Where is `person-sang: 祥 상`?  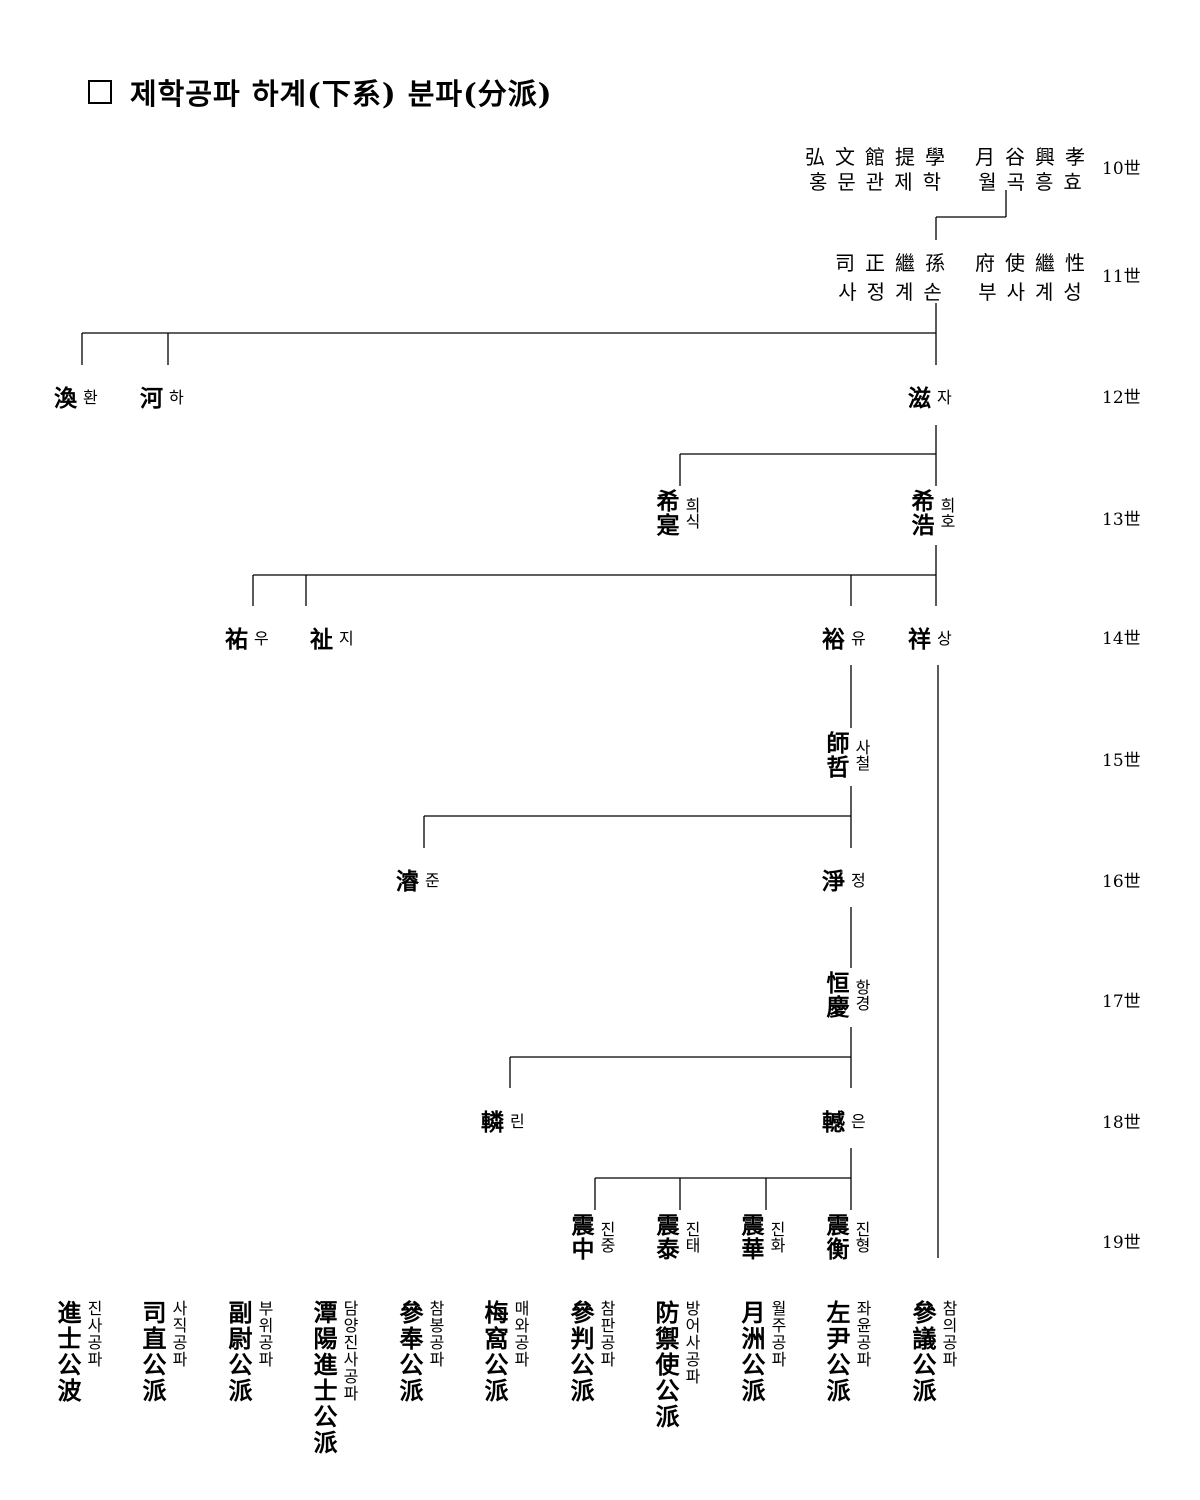
person-sang: 祥 상 is located at coordinates (930, 637).